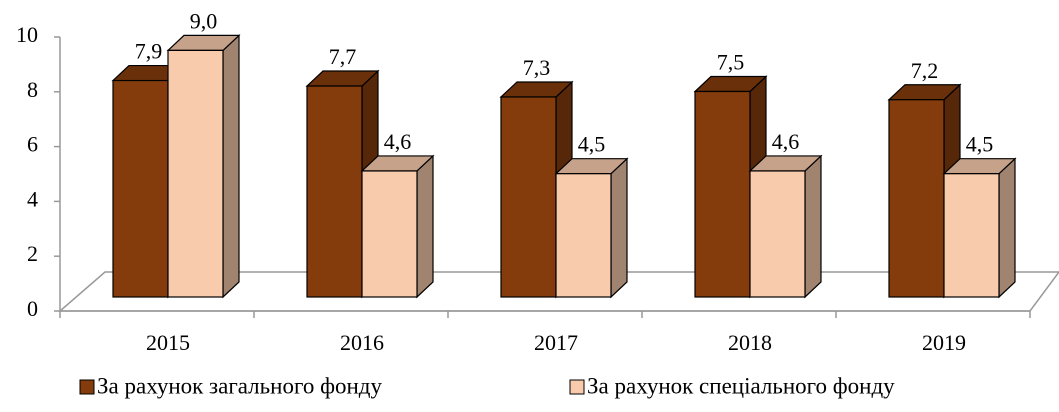 The image size is (1059, 412). I want to click on y-tick-label: 6, so click(32, 144).